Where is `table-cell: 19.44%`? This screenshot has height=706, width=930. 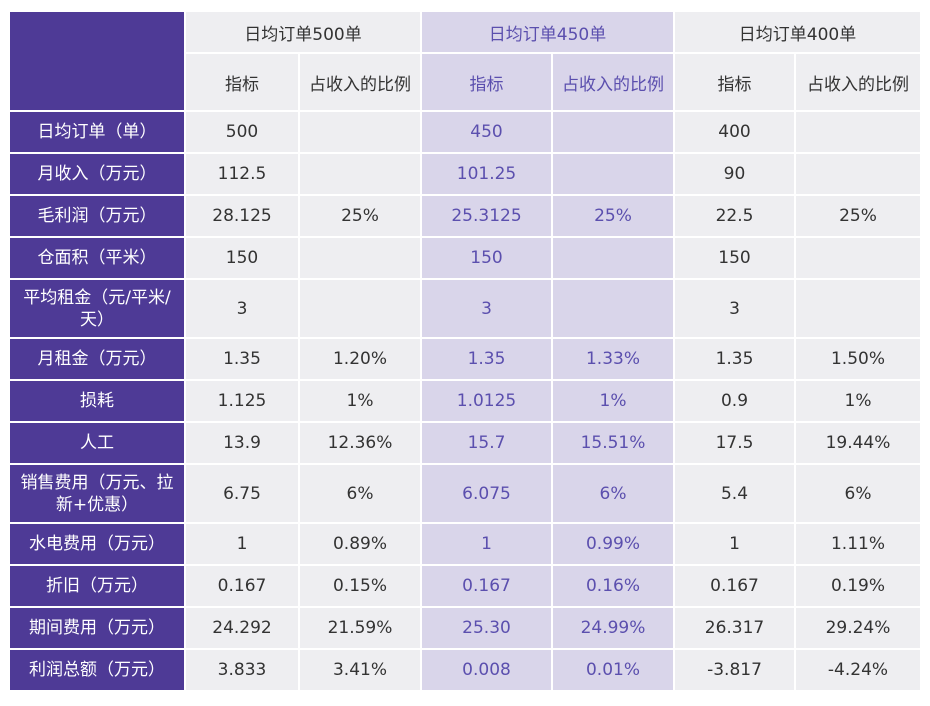
table-cell: 19.44% is located at coordinates (858, 443).